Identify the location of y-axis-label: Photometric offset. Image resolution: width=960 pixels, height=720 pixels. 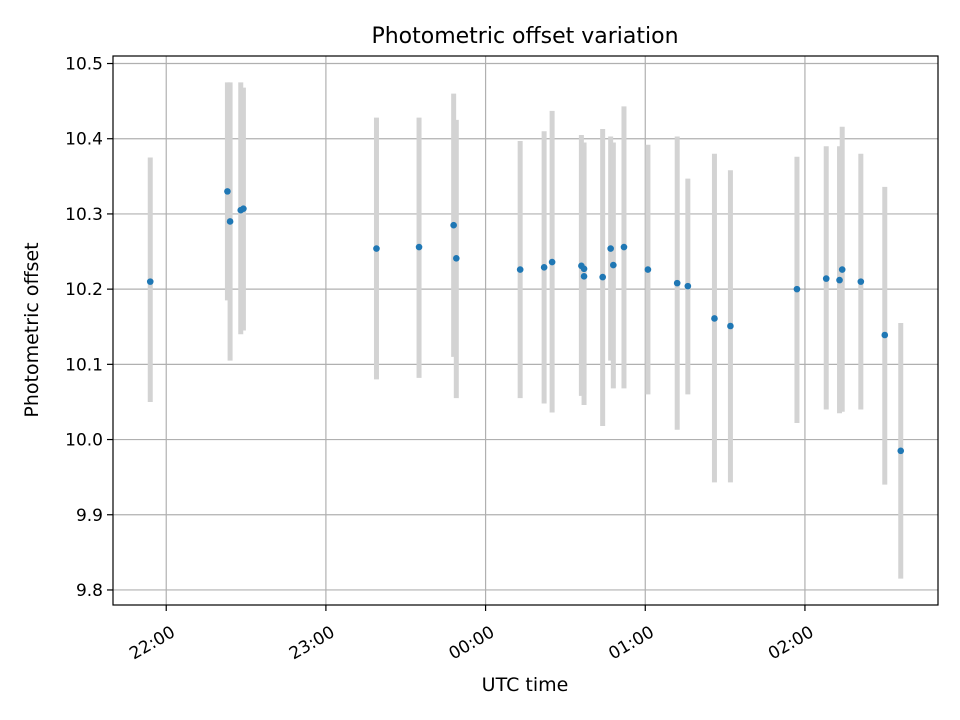
(32, 329).